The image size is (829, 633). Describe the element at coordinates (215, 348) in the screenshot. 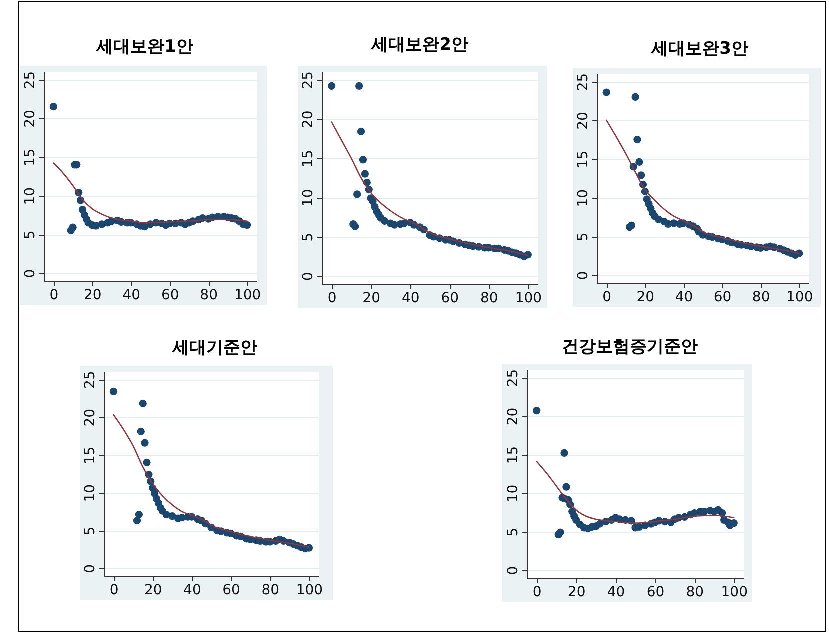

I see `chart-title: 세대기준안` at that location.